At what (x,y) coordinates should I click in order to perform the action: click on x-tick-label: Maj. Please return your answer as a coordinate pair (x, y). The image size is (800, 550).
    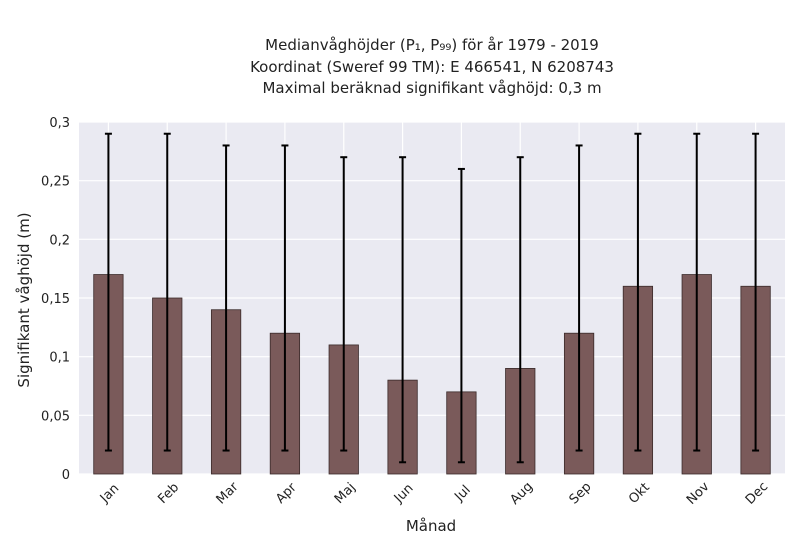
    Looking at the image, I should click on (345, 493).